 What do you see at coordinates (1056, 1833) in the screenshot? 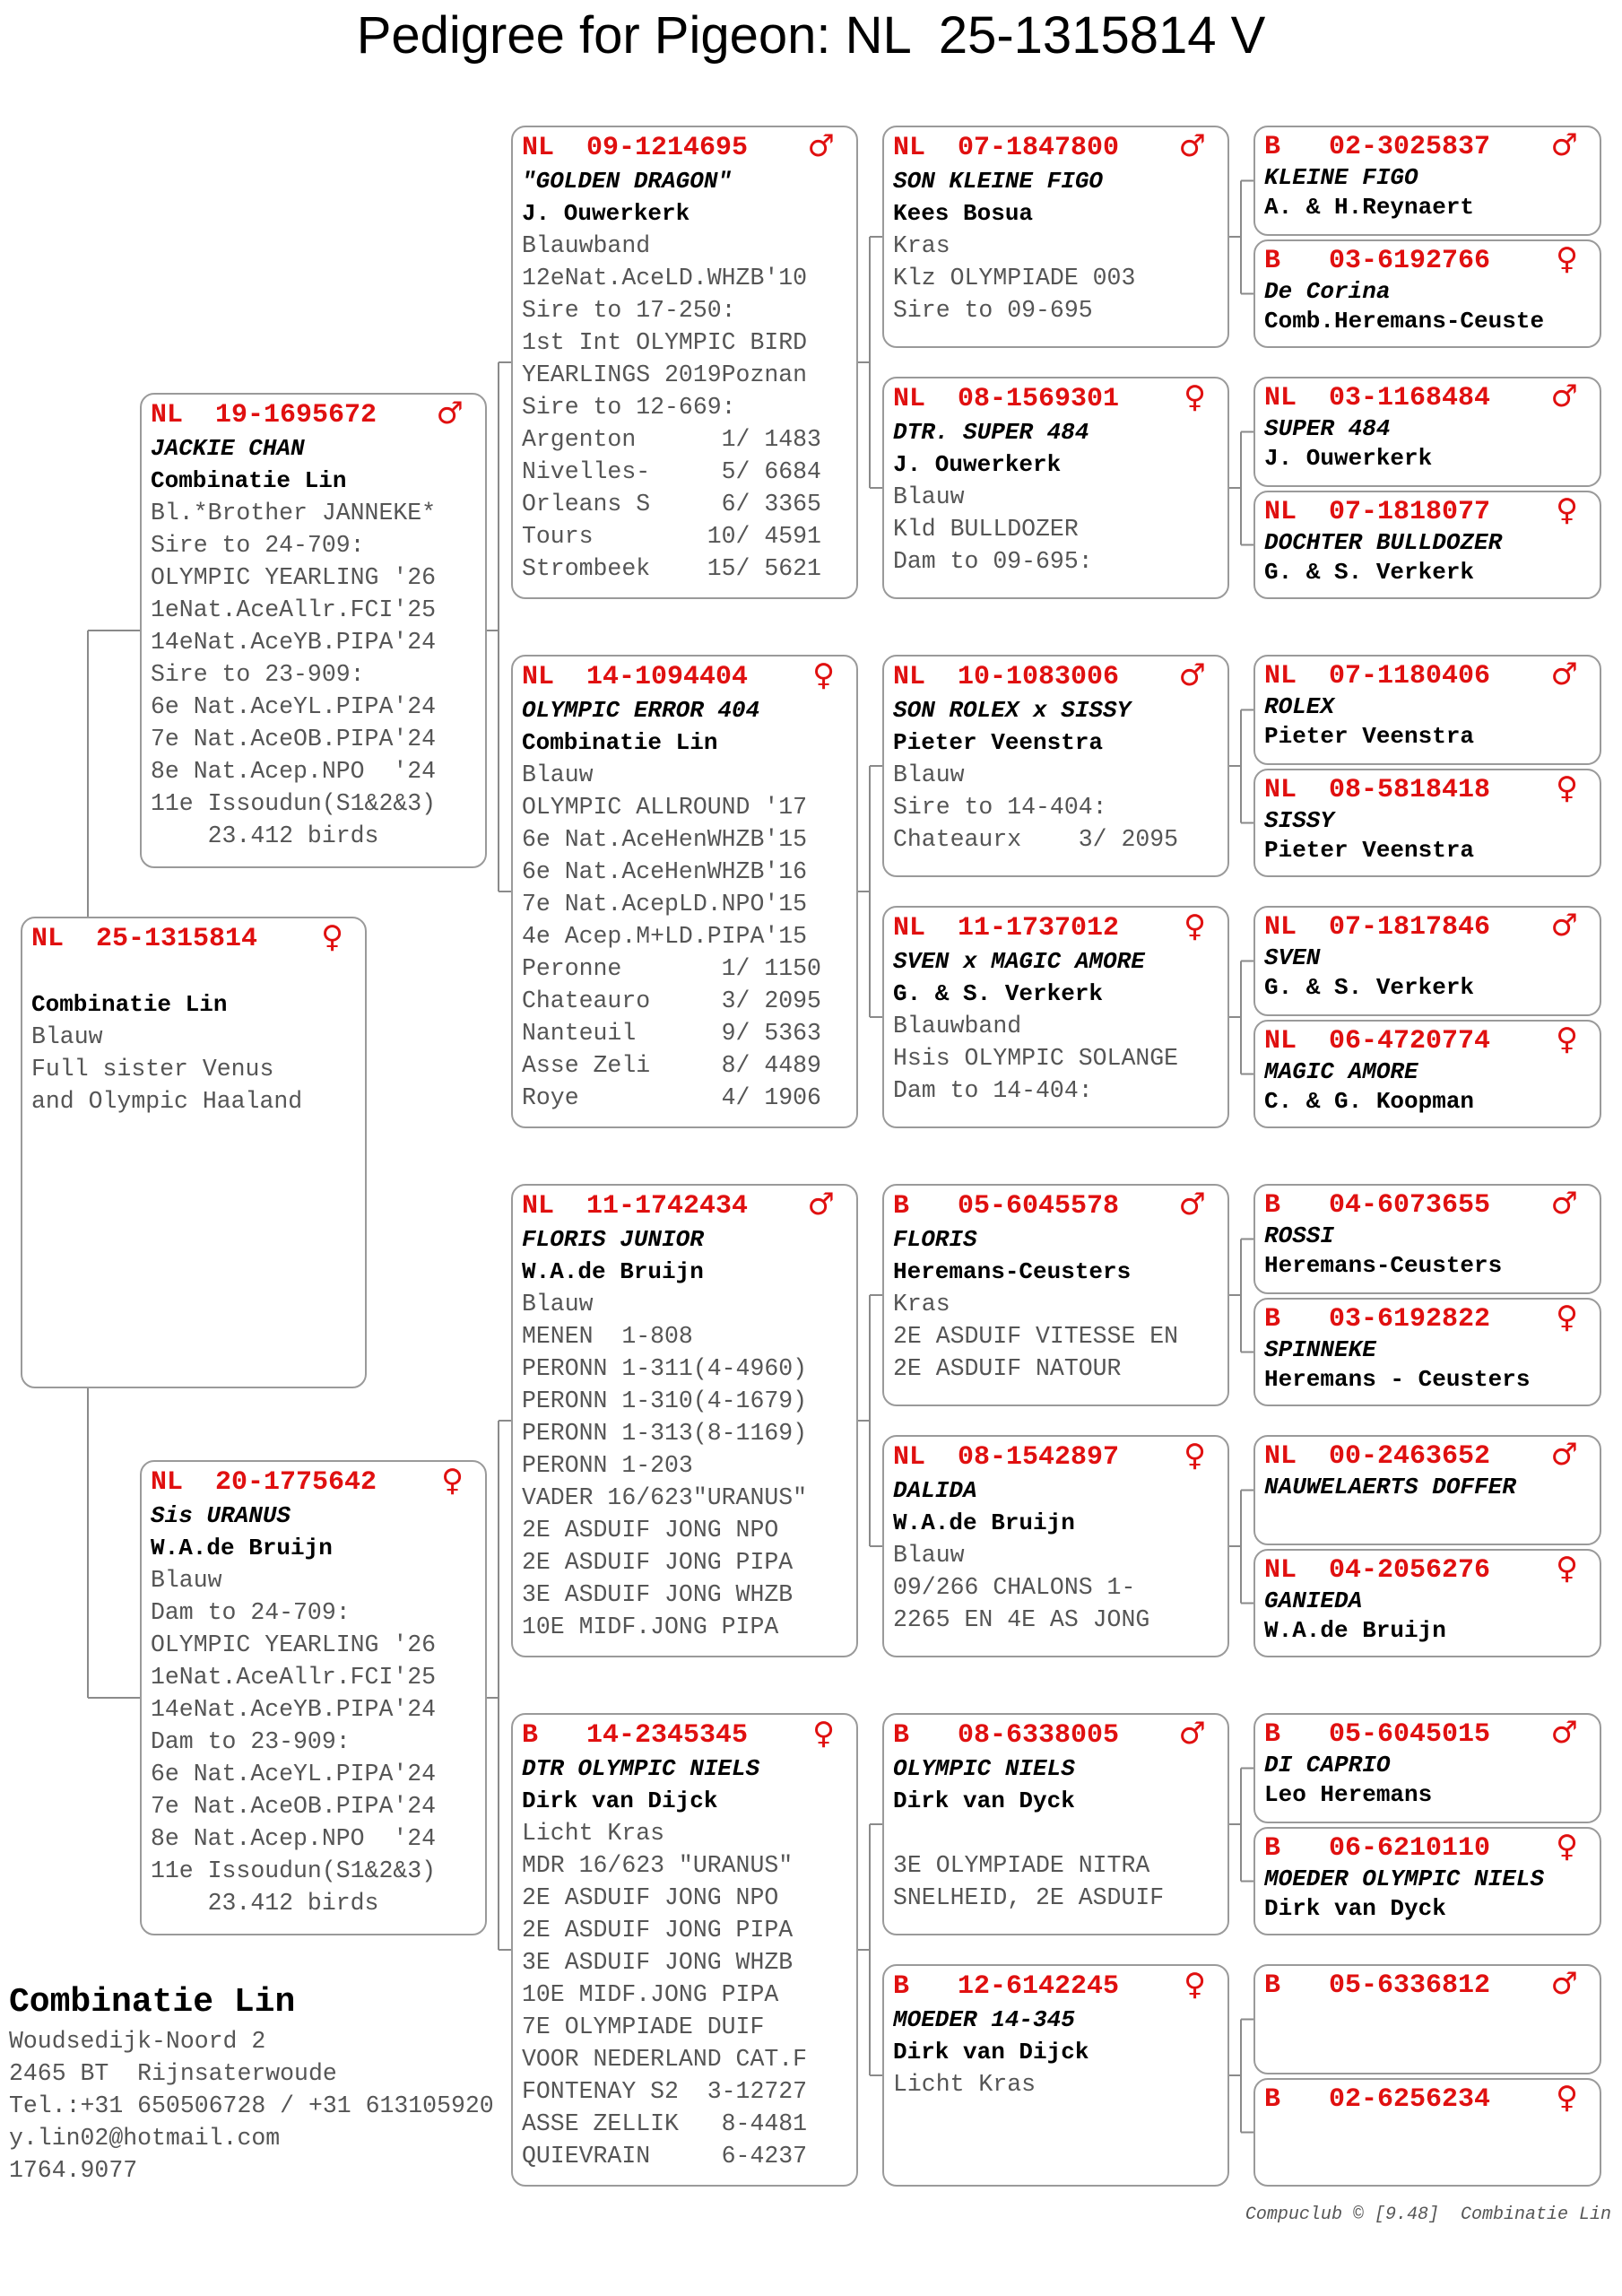
I see `pigeon-info-line` at bounding box center [1056, 1833].